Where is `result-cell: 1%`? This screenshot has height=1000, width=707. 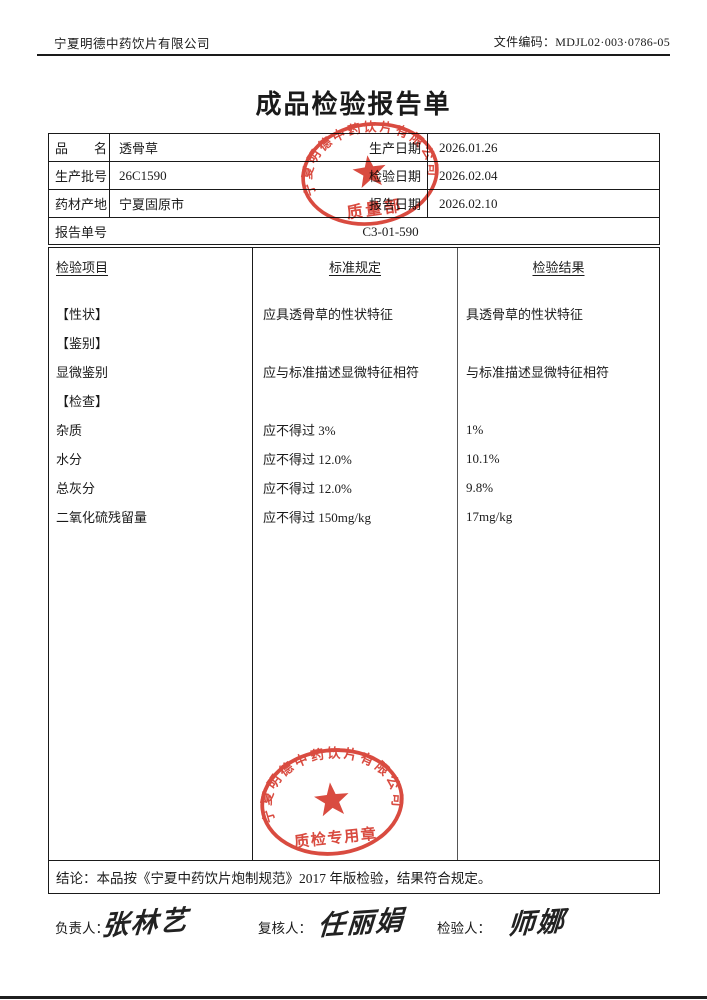 result-cell: 1% is located at coordinates (475, 429).